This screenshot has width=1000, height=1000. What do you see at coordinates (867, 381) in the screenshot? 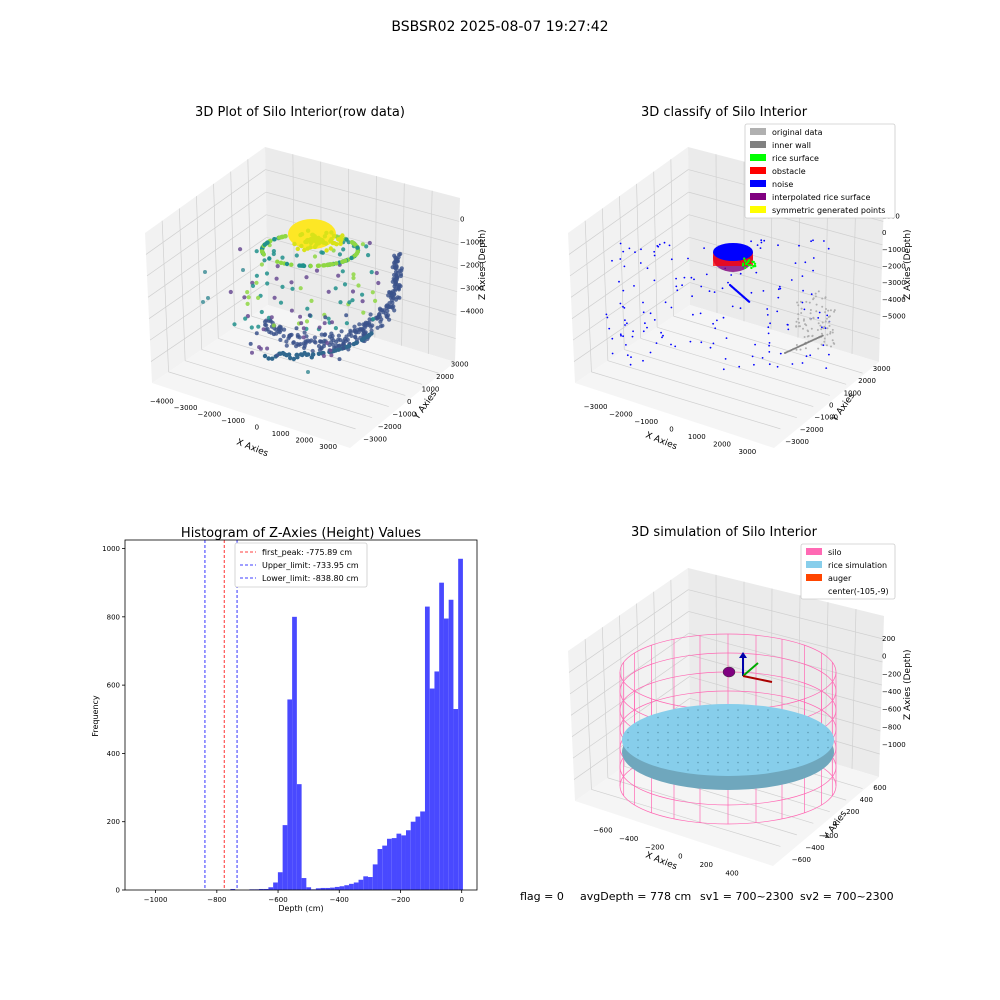
I see `y-tick-label: 2000` at bounding box center [867, 381].